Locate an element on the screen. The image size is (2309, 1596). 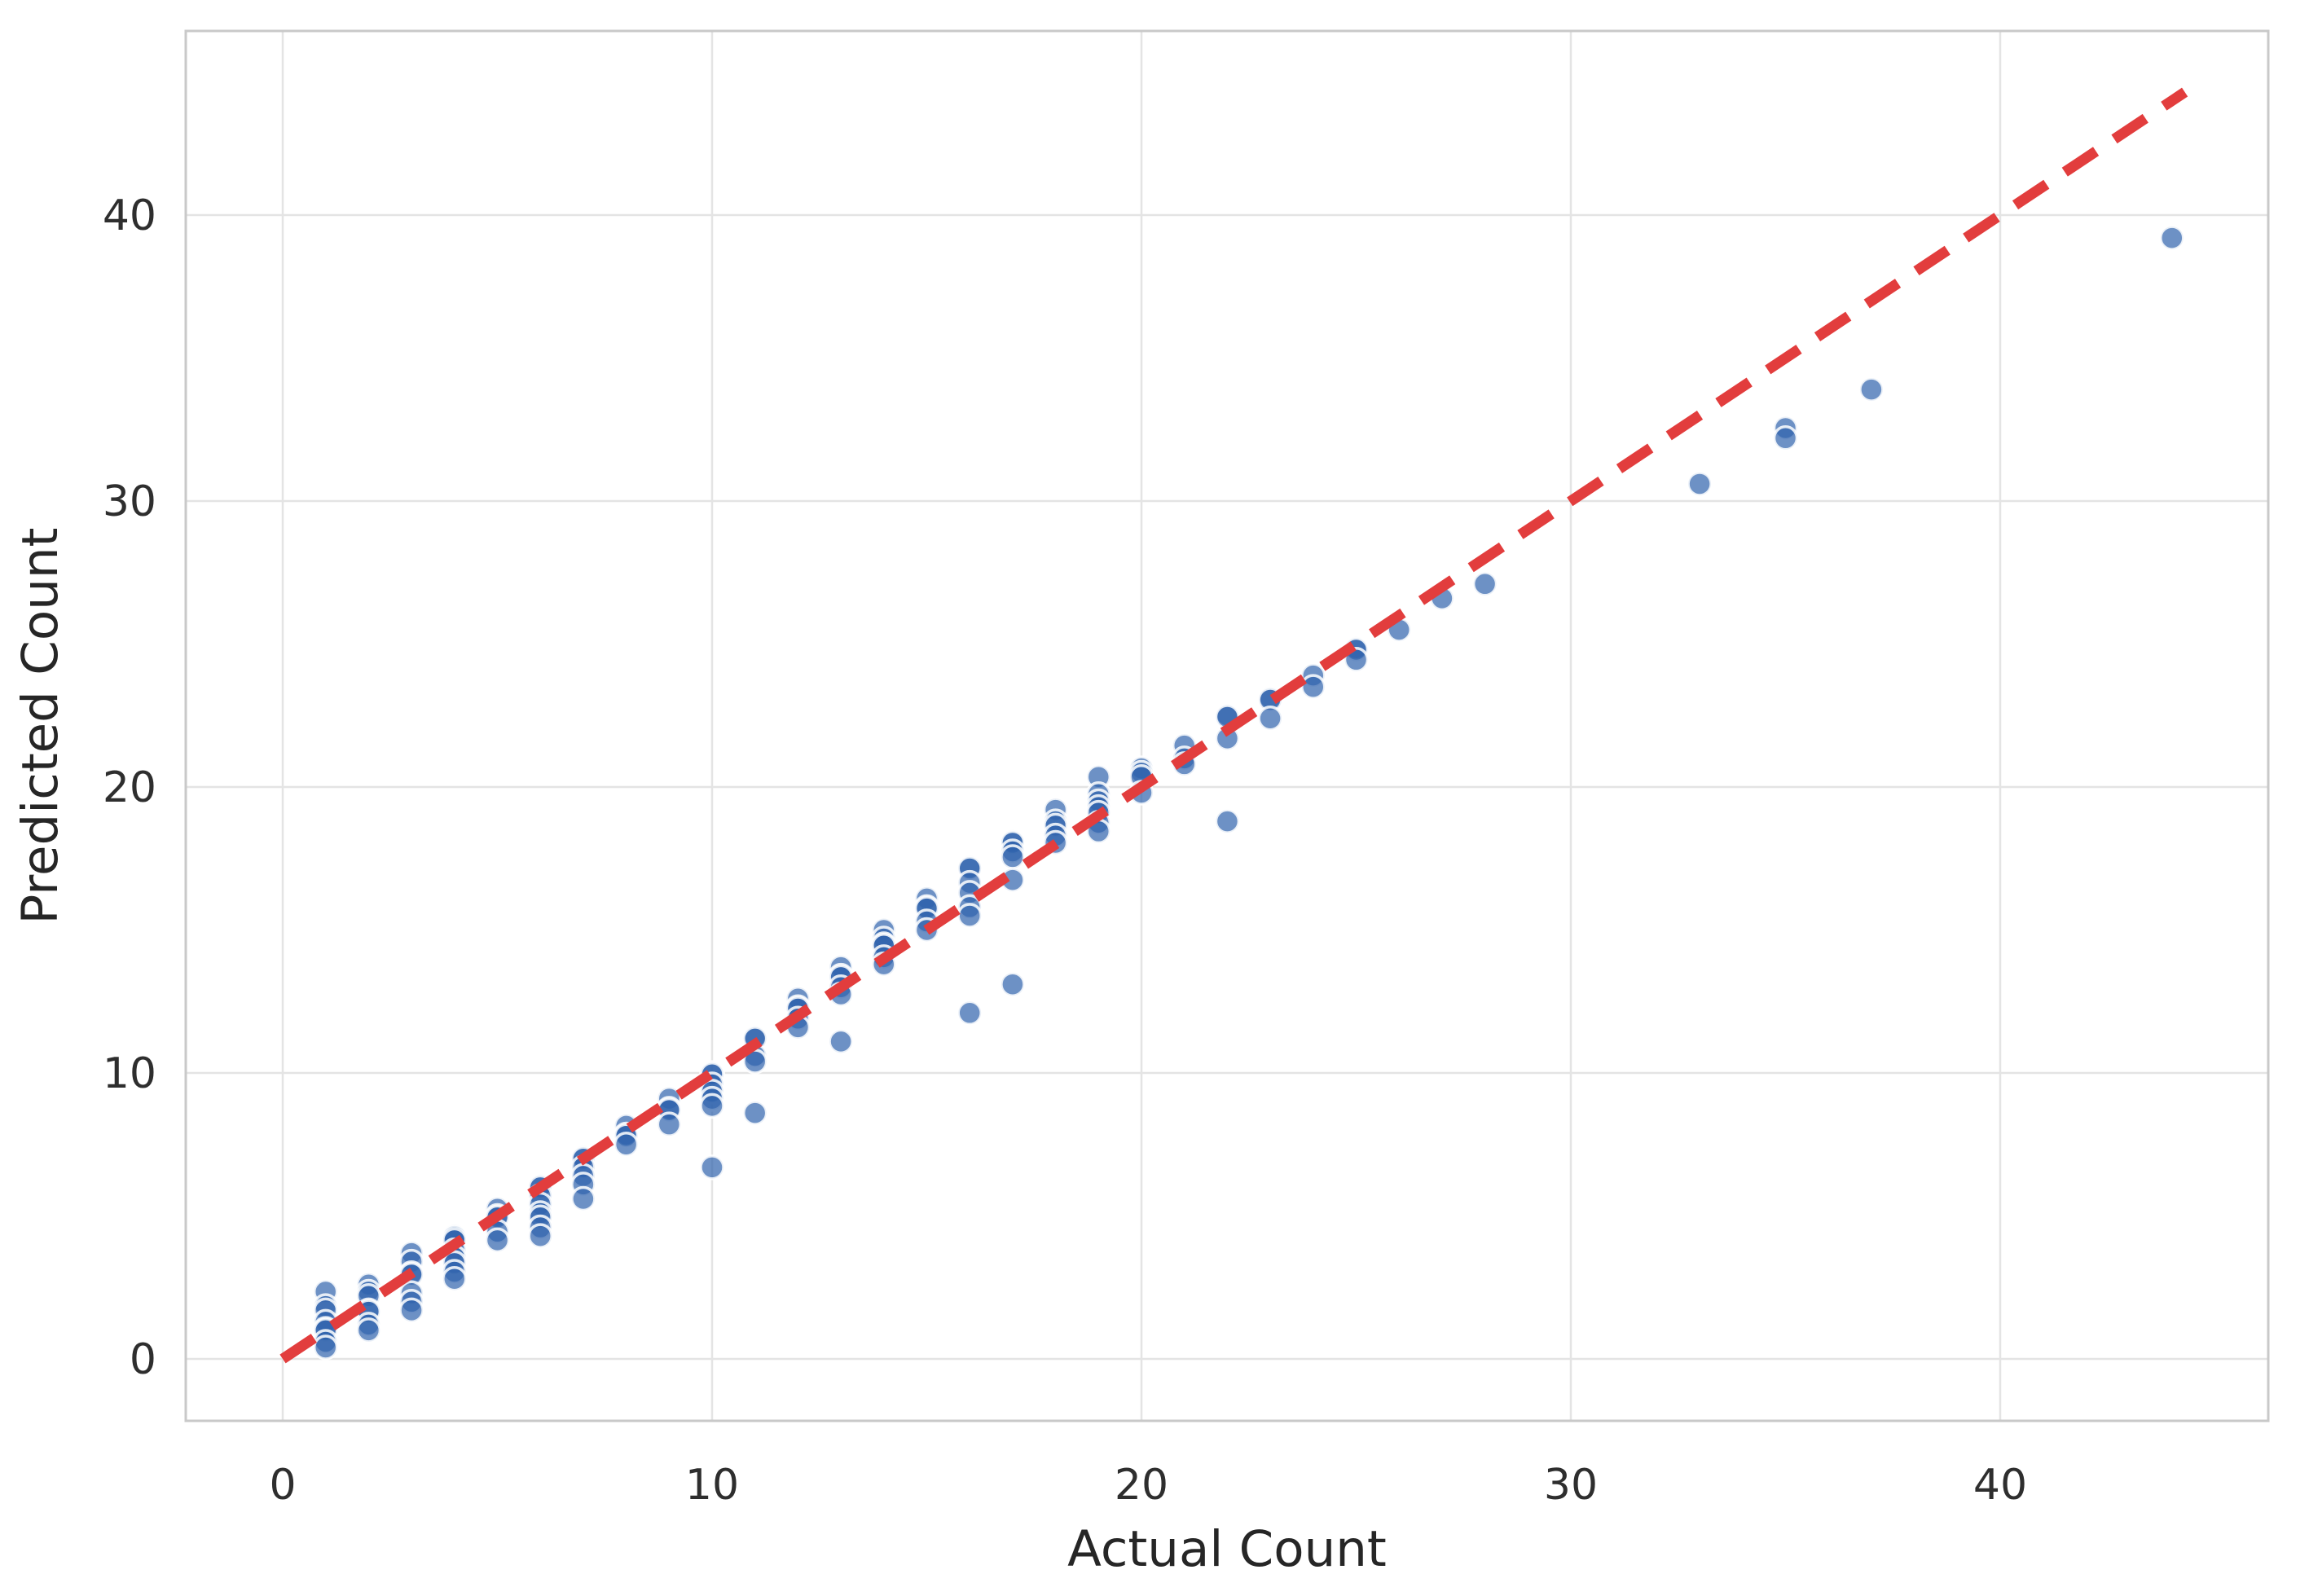
y-tick-labels: 0 10 20 30 40 is located at coordinates (129, 787).